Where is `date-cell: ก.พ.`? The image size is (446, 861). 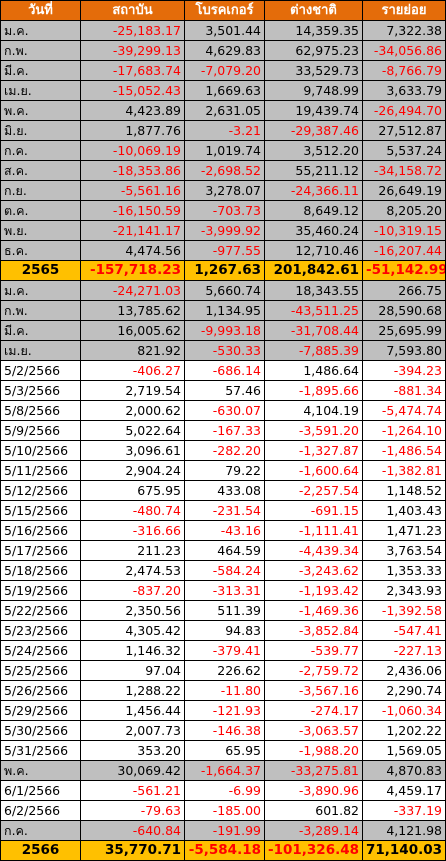
date-cell: ก.พ. is located at coordinates (40, 50).